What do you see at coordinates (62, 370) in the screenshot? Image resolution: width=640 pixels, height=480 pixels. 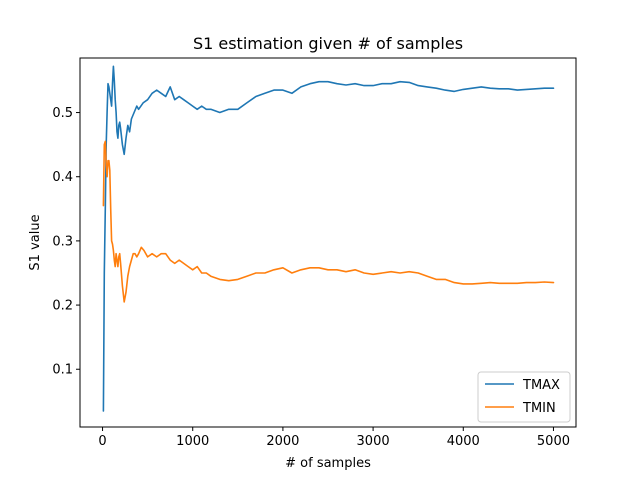 I see `y-tick-label: 0.1` at bounding box center [62, 370].